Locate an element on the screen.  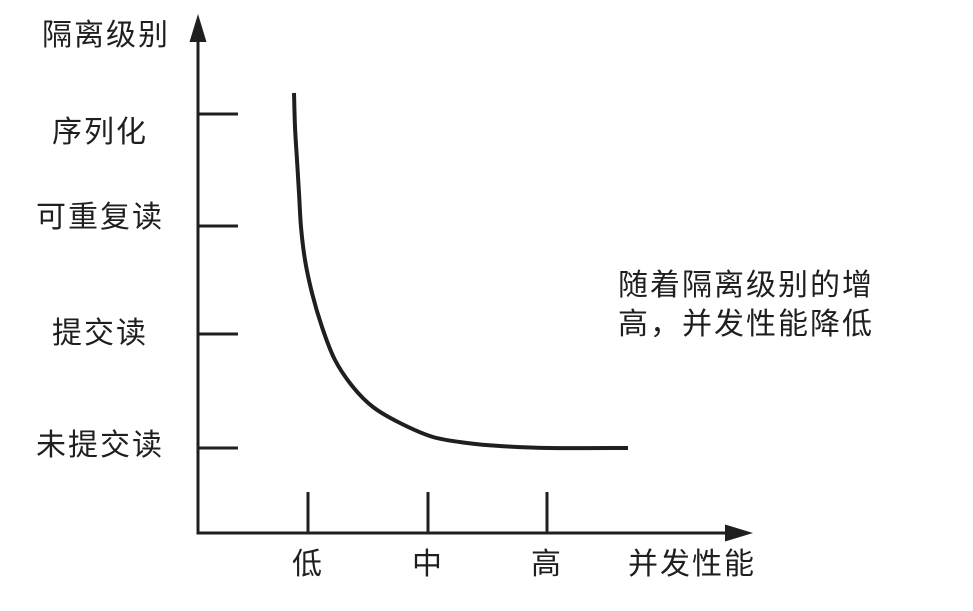
x-axis-arrowhead is located at coordinates (739, 533).